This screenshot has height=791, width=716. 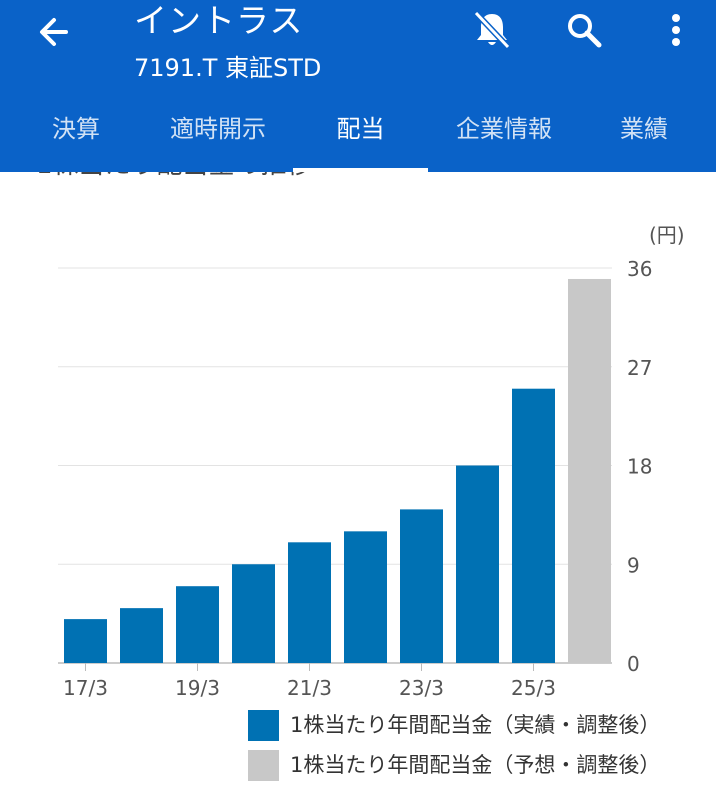 I want to click on legend-swatch-actual, so click(x=263, y=725).